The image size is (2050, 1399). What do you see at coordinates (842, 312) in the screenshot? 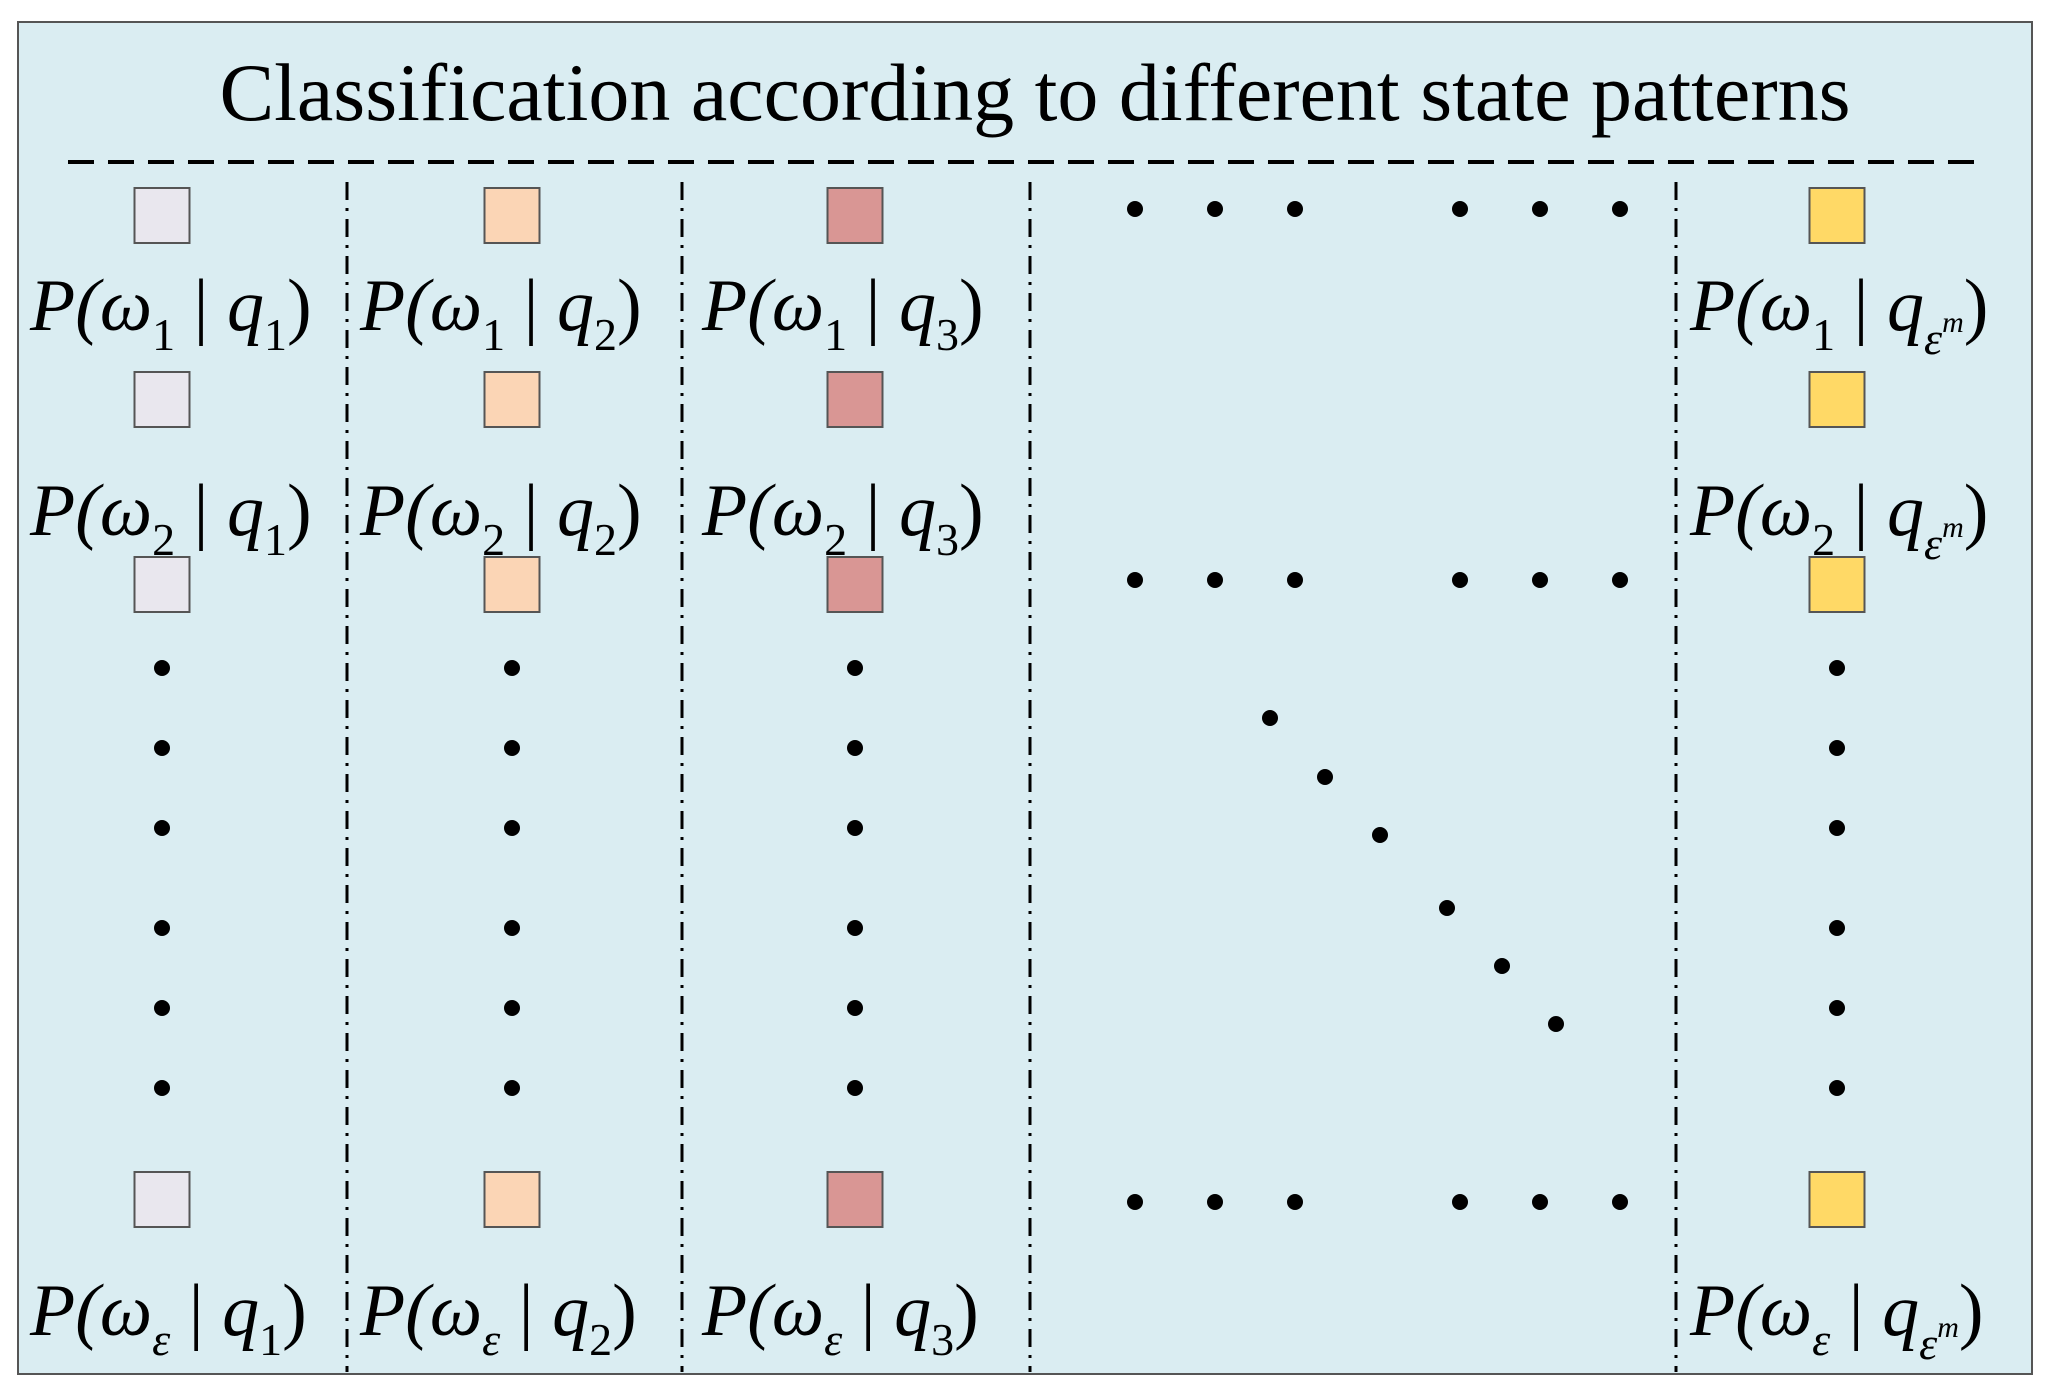
I see `probability-label: P(ω1 | q3)` at bounding box center [842, 312].